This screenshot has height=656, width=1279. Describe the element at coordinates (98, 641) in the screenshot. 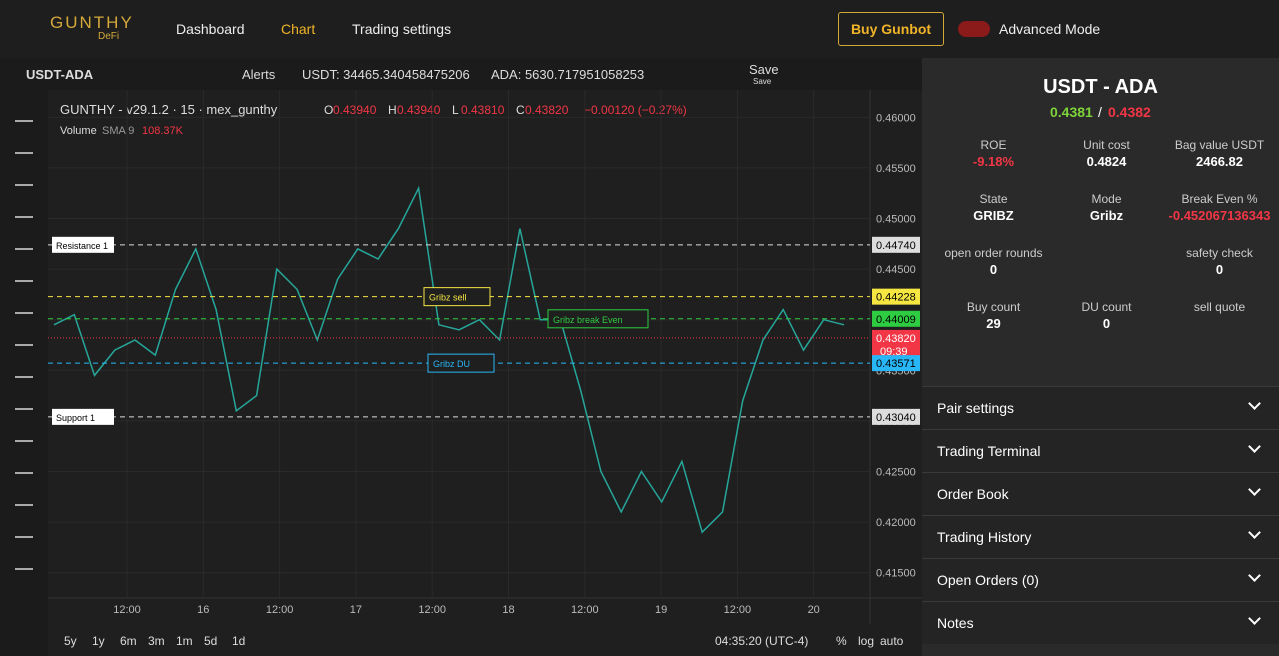

I see `timeframe: 1y` at that location.